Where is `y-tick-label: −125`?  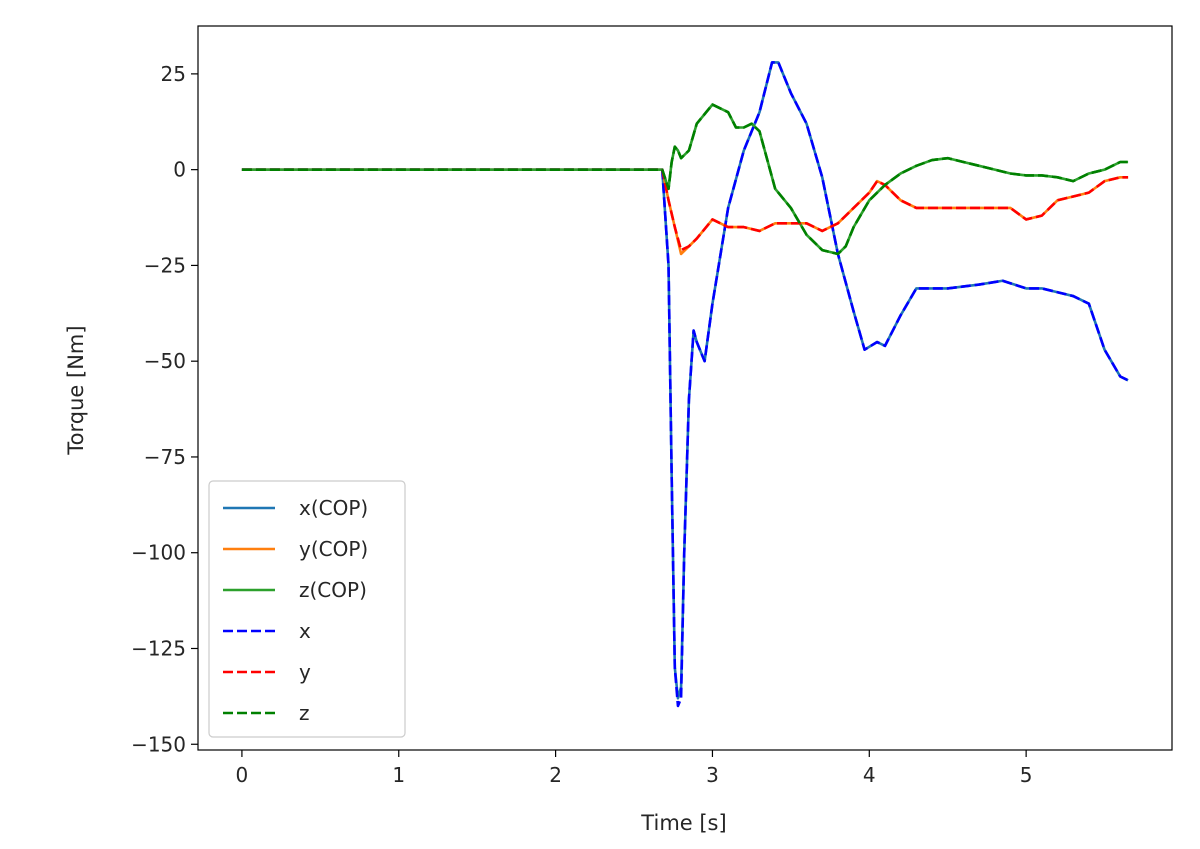 y-tick-label: −125 is located at coordinates (158, 648).